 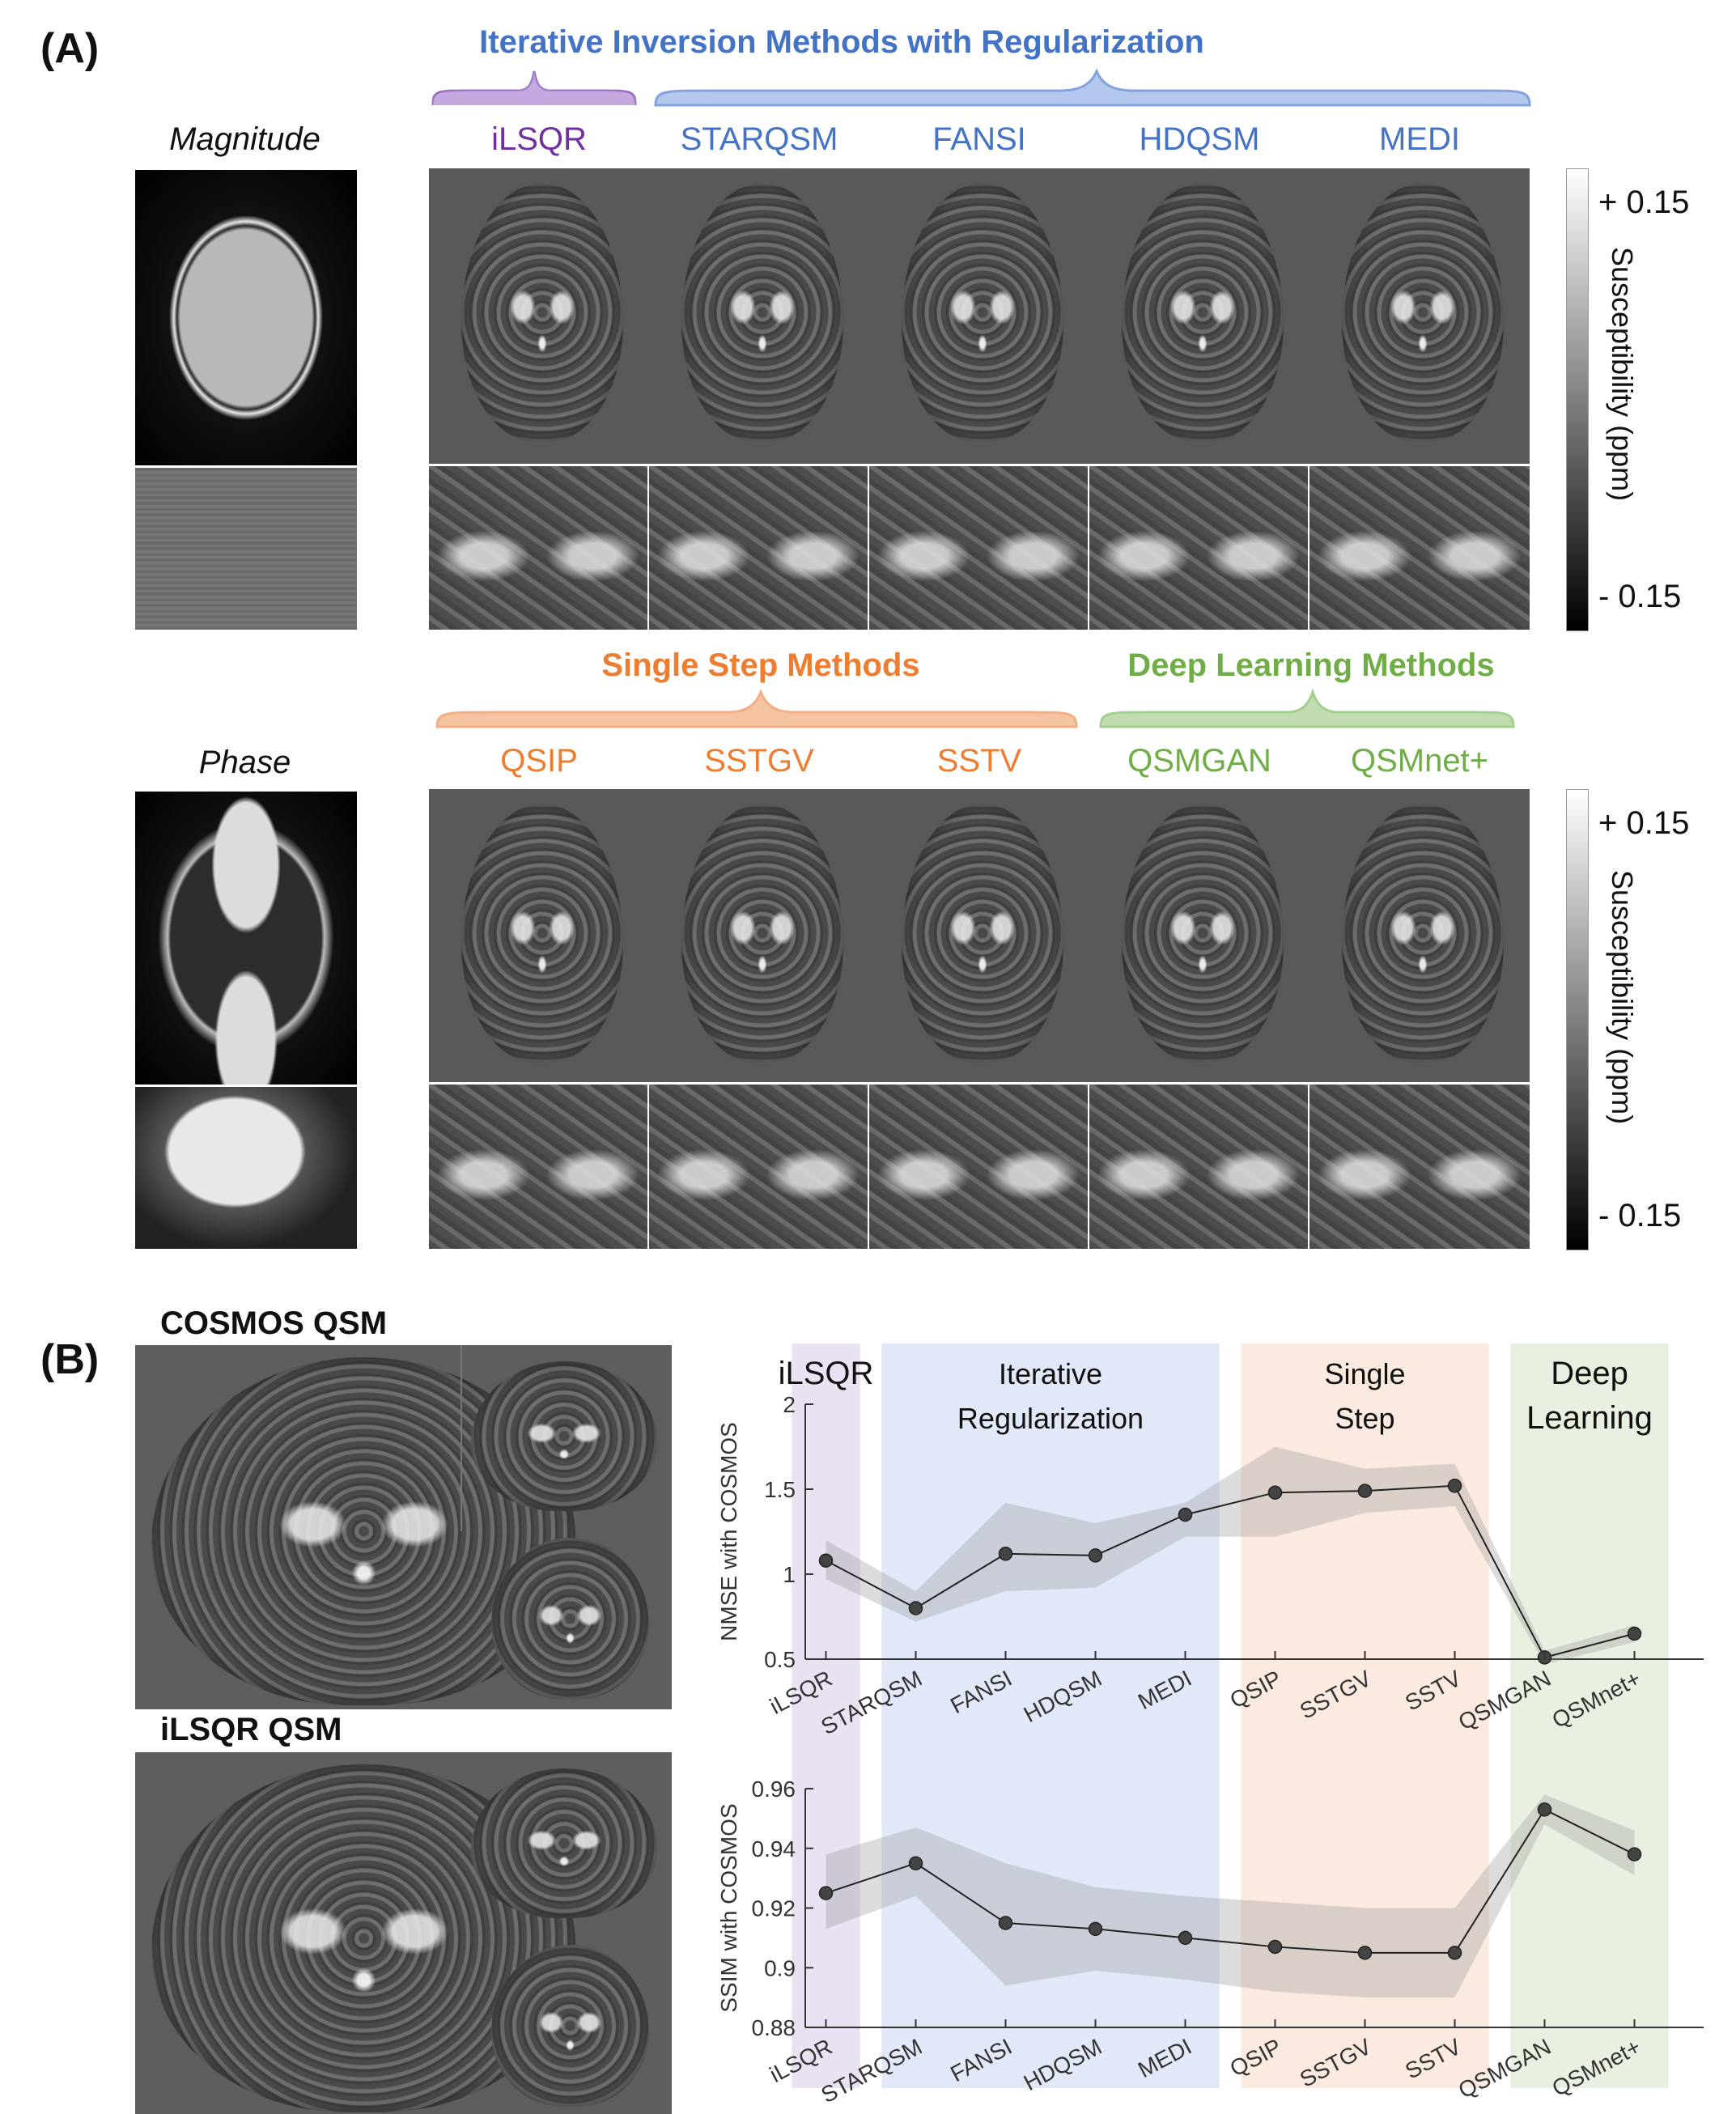 What do you see at coordinates (1419, 761) in the screenshot?
I see `method-label-qsmnet-plus: QSMnet+` at bounding box center [1419, 761].